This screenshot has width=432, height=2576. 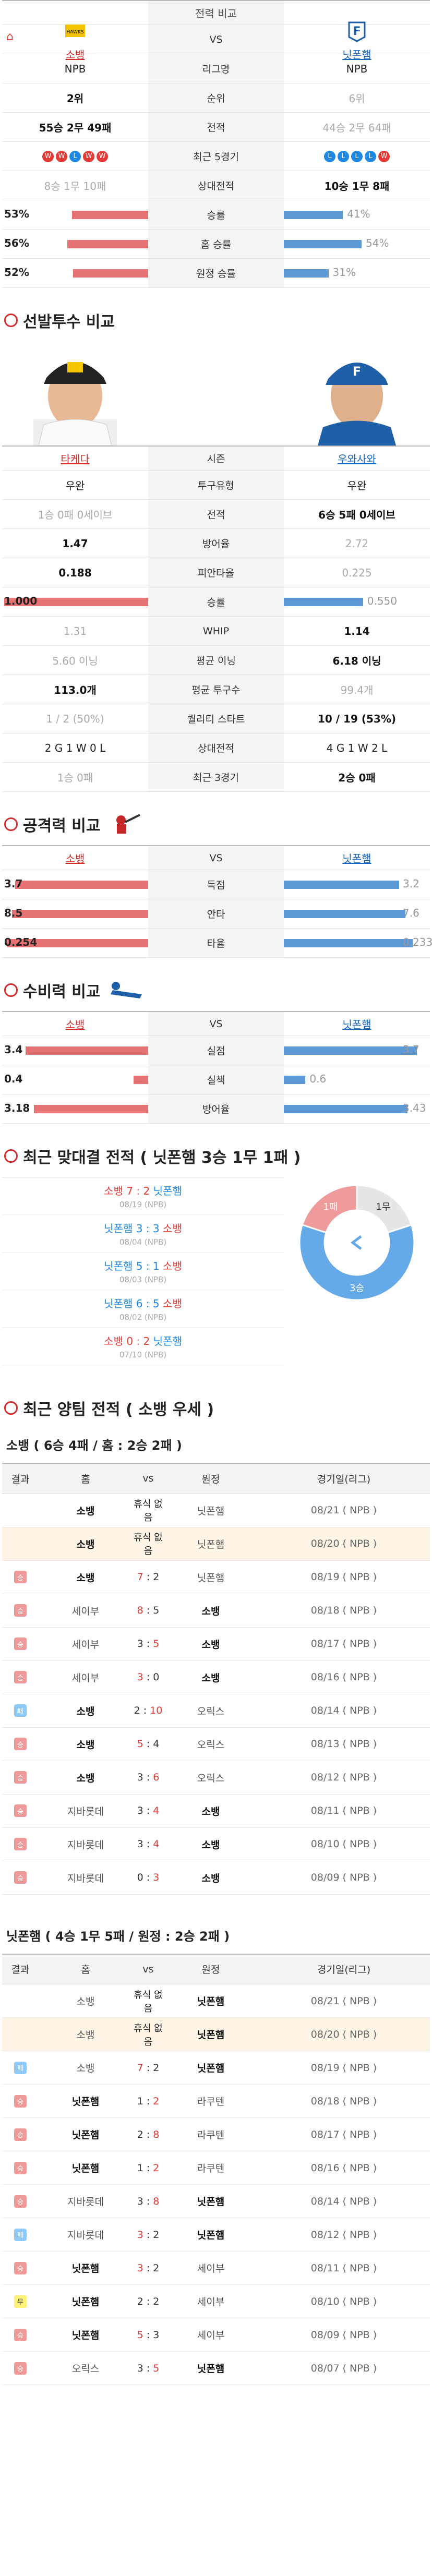 I want to click on softbank-logo-icon: HAWKS, so click(x=75, y=30).